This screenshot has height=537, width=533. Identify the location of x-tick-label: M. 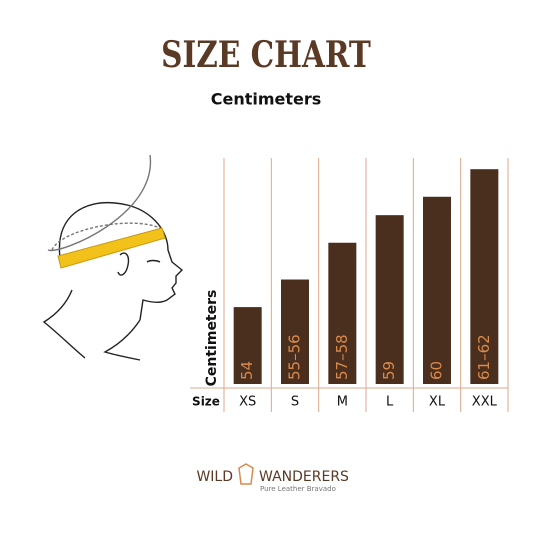
(342, 402).